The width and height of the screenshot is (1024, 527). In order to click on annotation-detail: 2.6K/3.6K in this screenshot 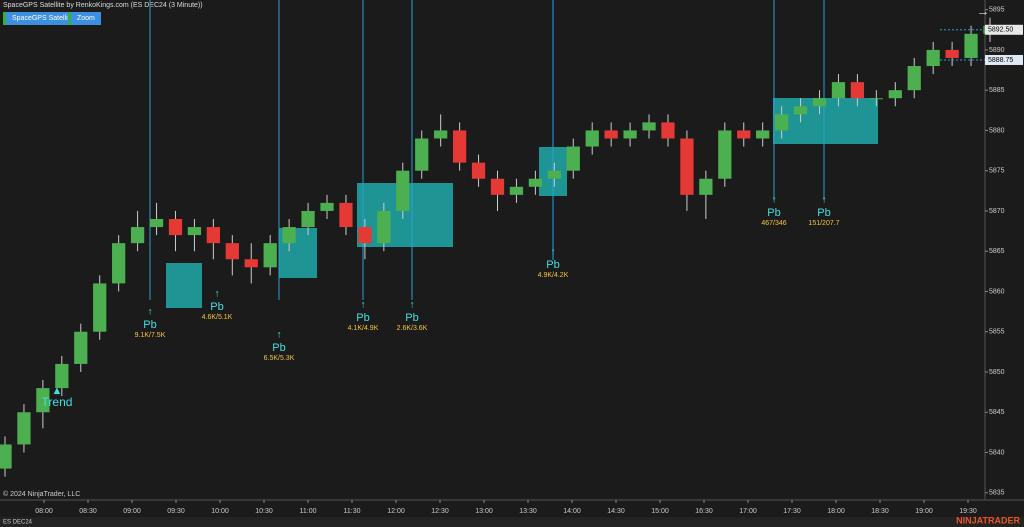, I will do `click(412, 328)`.